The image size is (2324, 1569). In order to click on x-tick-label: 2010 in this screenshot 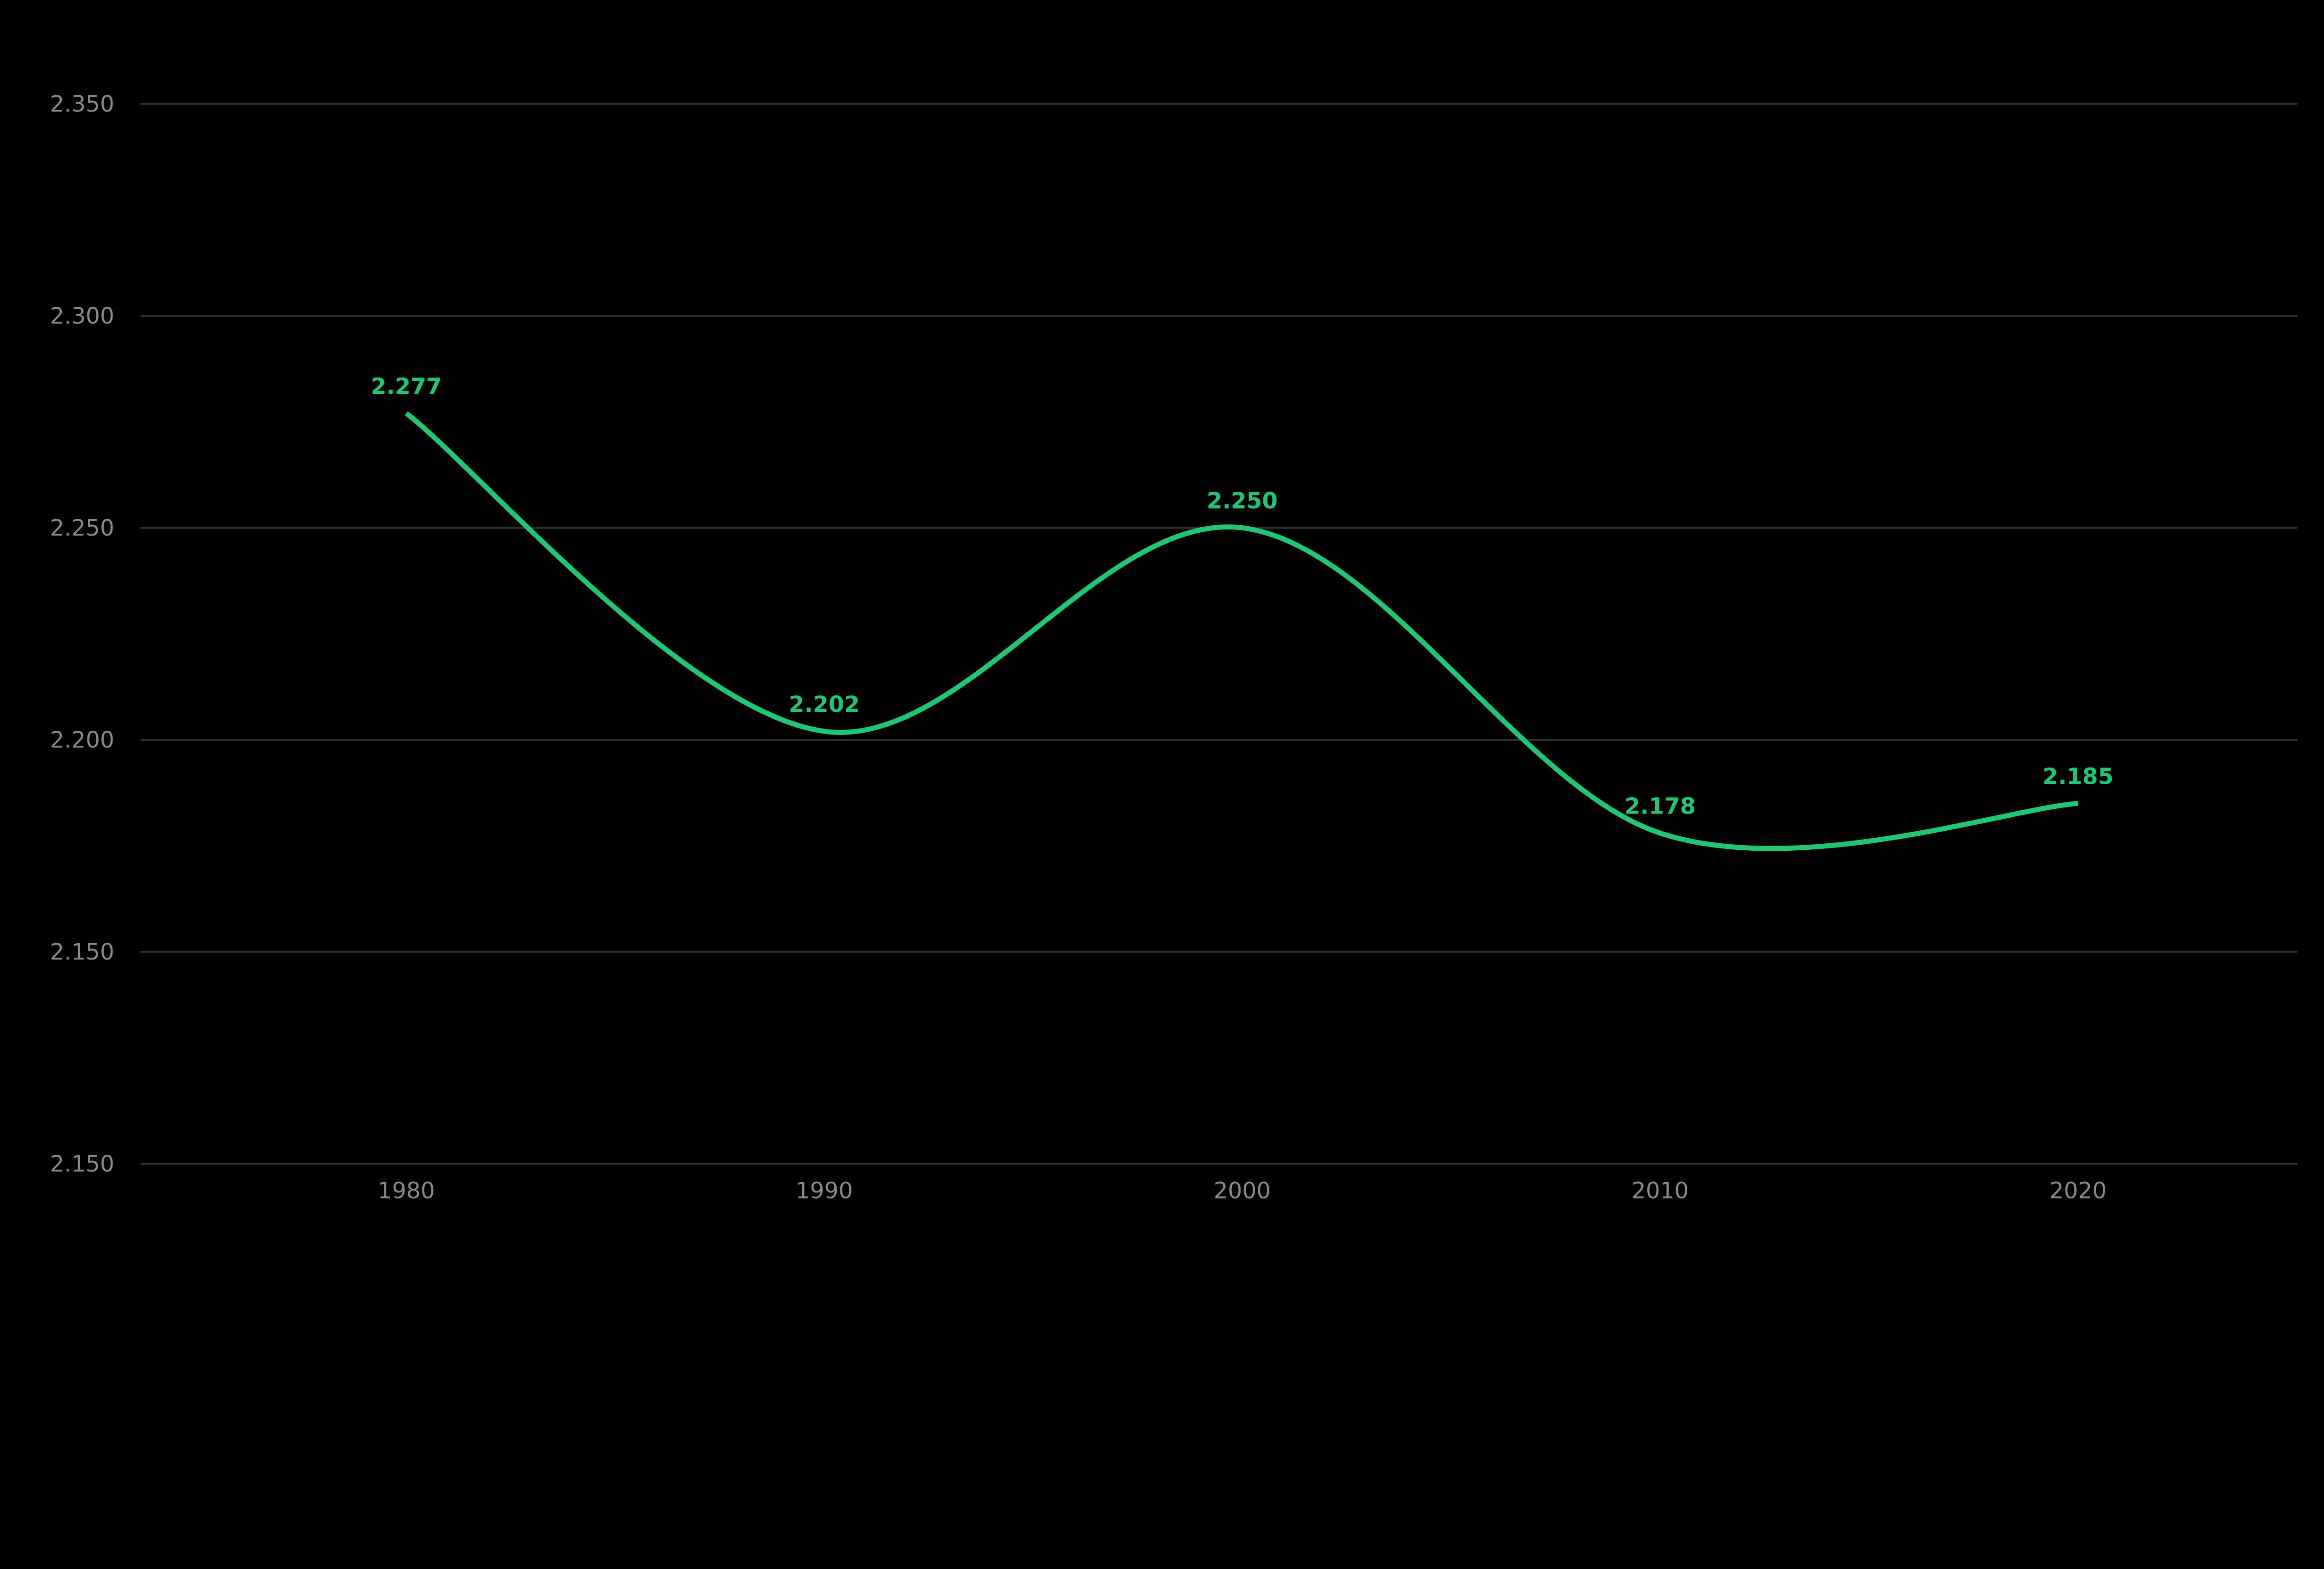, I will do `click(1660, 1191)`.